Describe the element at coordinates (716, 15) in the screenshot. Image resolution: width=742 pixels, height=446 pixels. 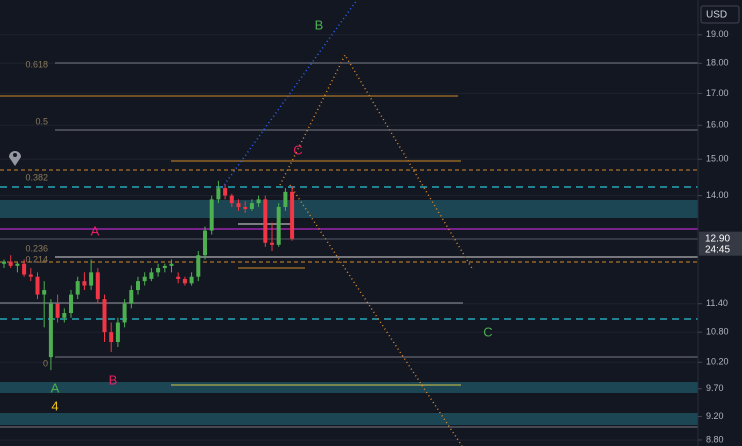
I see `currency: USD` at that location.